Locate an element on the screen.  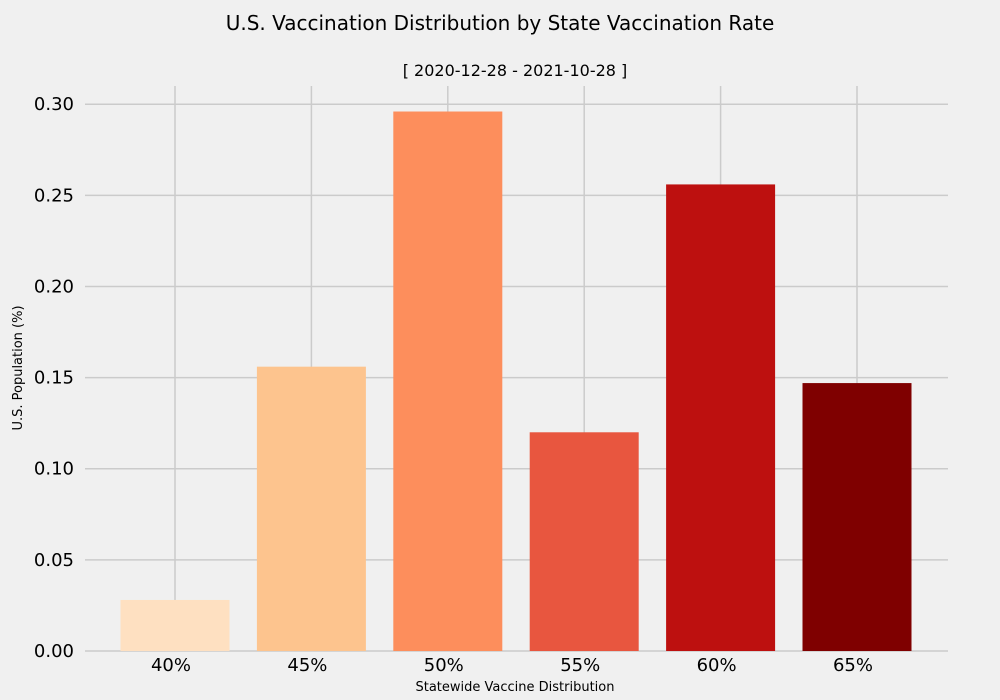
bar-50-pct is located at coordinates (448, 381).